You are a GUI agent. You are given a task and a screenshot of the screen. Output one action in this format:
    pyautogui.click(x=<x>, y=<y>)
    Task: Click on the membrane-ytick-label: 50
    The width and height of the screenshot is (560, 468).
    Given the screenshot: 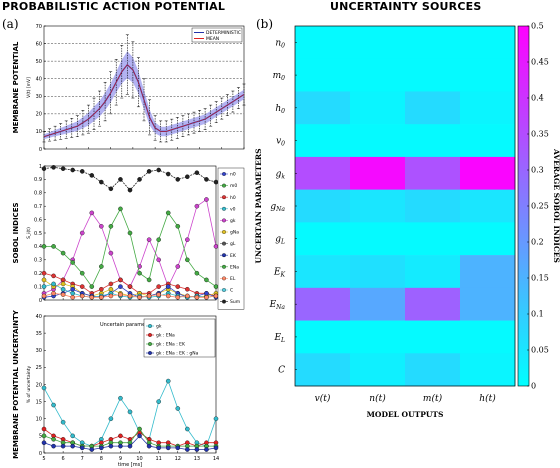 What is the action you would take?
    pyautogui.click(x=39, y=62)
    